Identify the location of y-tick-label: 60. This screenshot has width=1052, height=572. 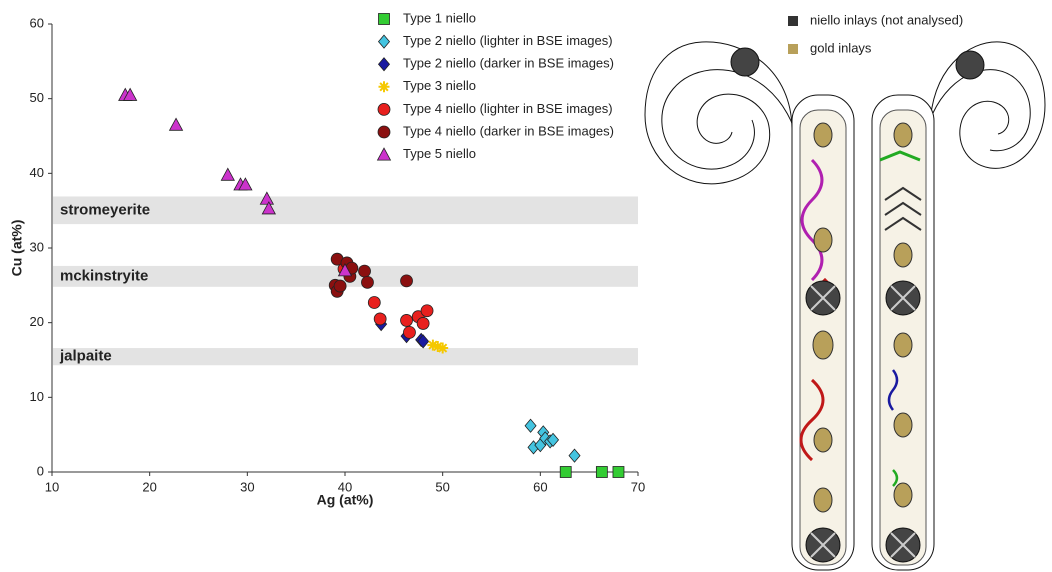
(37, 22).